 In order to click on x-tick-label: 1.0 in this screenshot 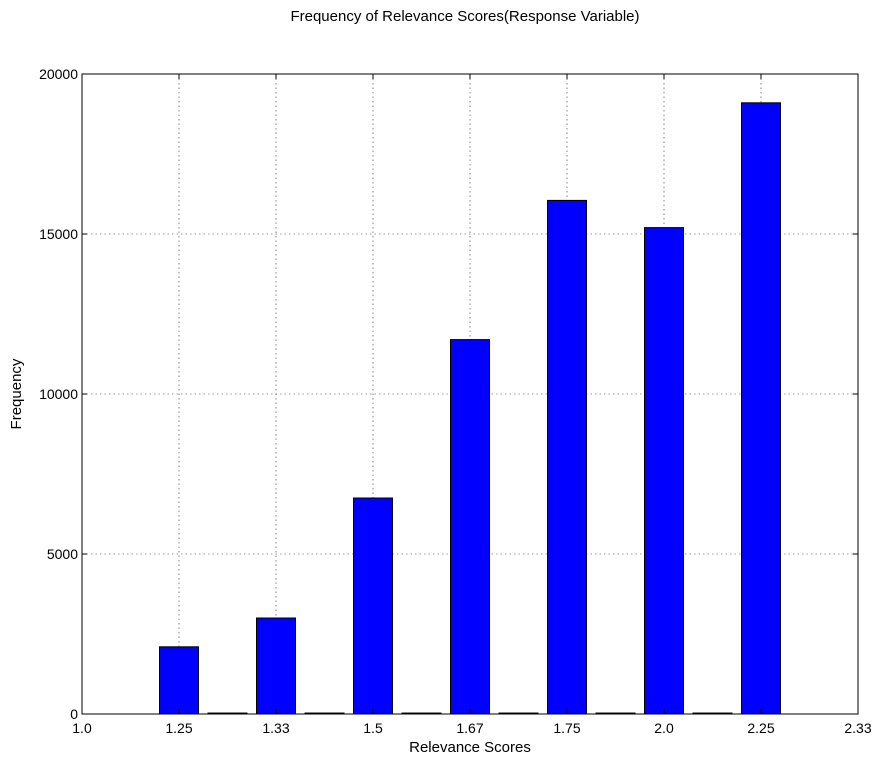, I will do `click(82, 728)`.